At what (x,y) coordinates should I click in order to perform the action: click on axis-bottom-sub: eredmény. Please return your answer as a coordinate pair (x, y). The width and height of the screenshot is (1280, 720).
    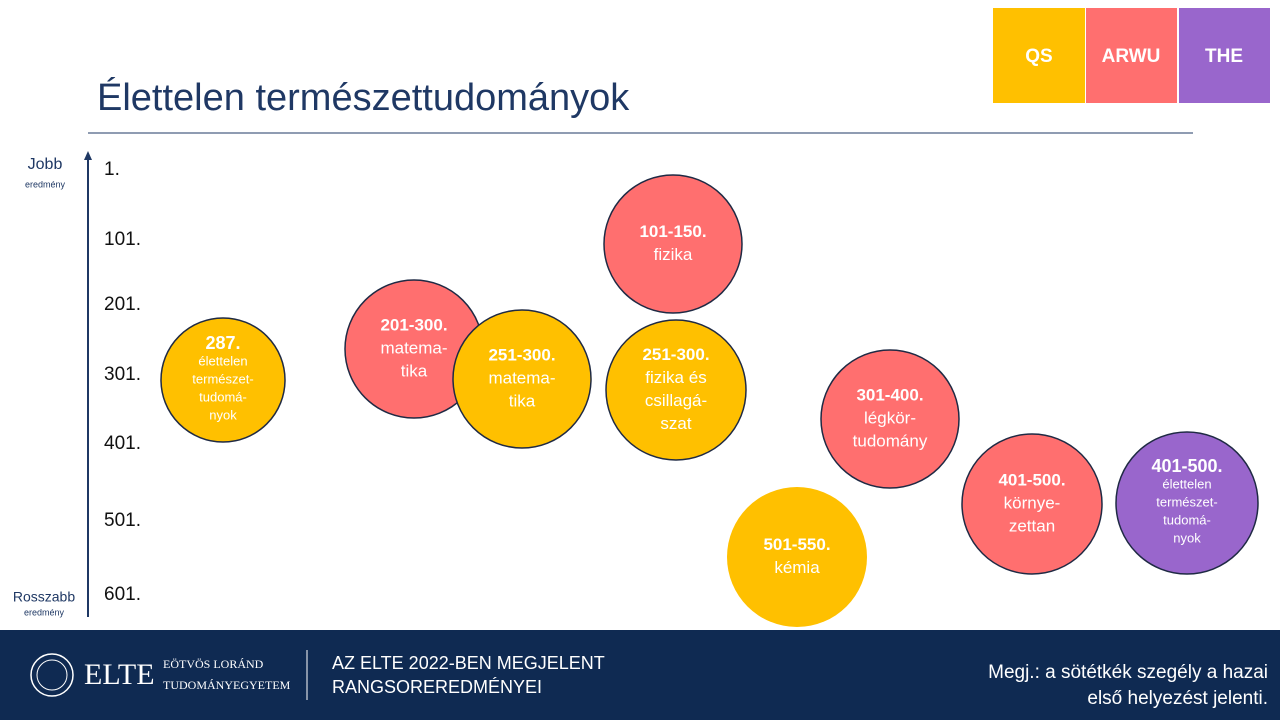
    Looking at the image, I should click on (44, 612).